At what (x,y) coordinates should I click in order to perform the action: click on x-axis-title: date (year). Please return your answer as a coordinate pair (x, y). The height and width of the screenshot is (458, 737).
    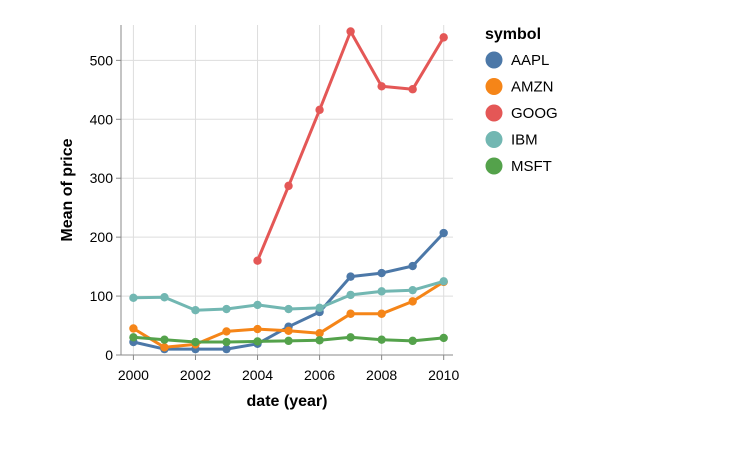
    Looking at the image, I should click on (287, 401).